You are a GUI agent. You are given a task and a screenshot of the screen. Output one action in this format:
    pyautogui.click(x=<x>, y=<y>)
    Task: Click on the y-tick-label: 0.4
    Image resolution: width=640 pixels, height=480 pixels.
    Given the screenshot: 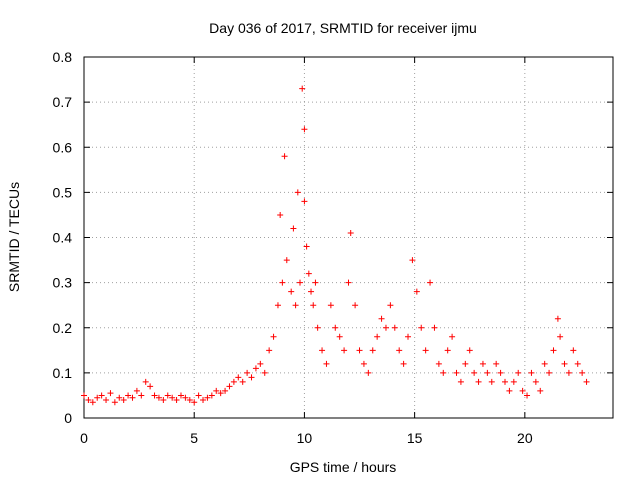 What is the action you would take?
    pyautogui.click(x=63, y=238)
    